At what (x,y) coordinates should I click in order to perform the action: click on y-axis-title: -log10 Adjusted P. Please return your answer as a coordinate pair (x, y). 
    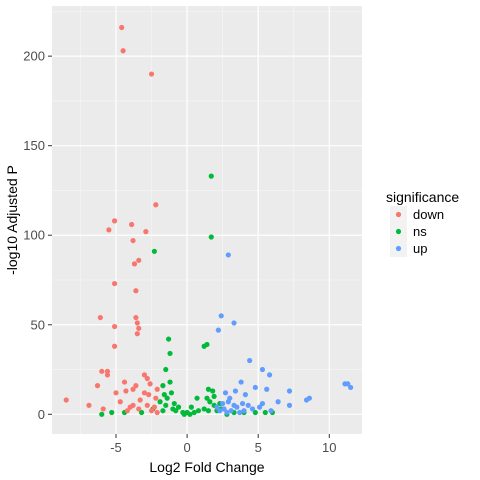
    Looking at the image, I should click on (12, 220).